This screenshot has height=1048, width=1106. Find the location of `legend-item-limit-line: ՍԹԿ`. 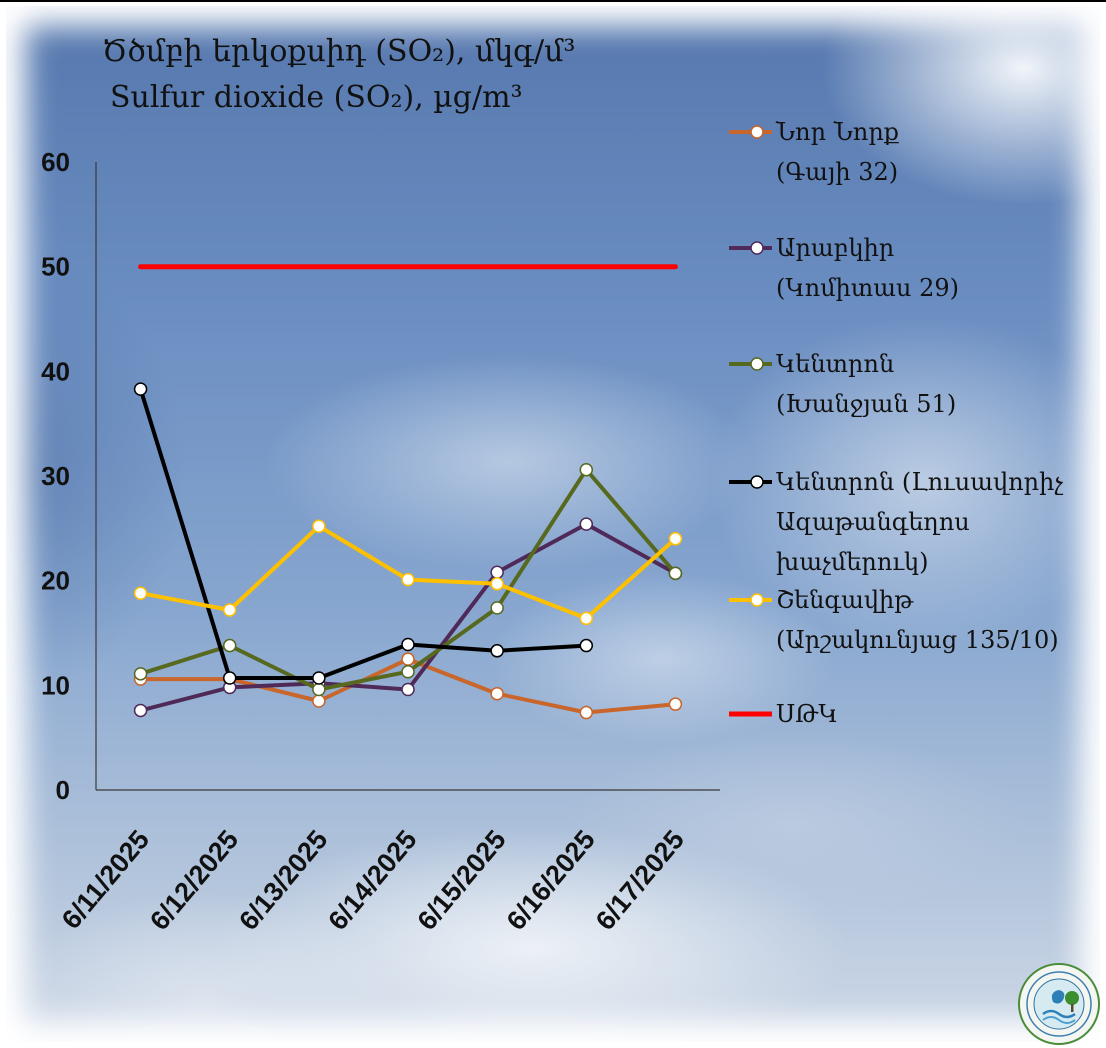

legend-item-limit-line: ՍԹԿ is located at coordinates (911, 714).